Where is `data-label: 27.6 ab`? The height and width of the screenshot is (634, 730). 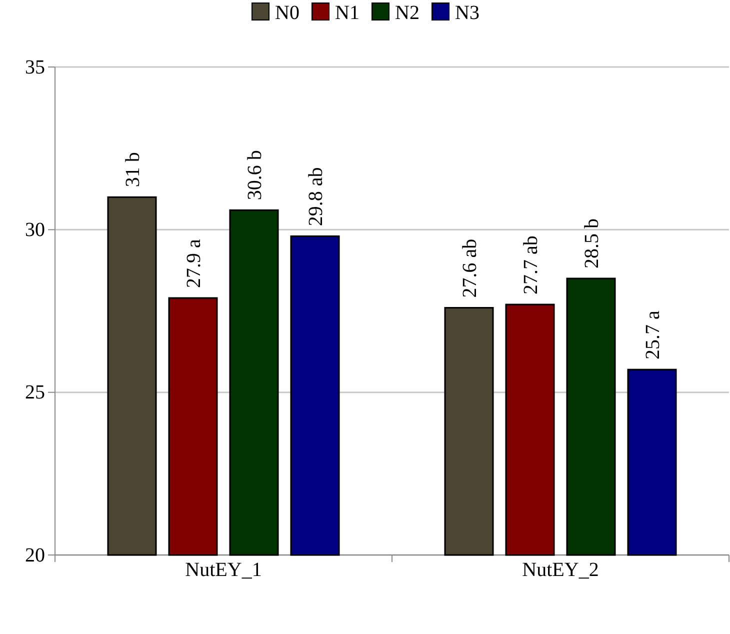 data-label: 27.6 ab is located at coordinates (470, 268).